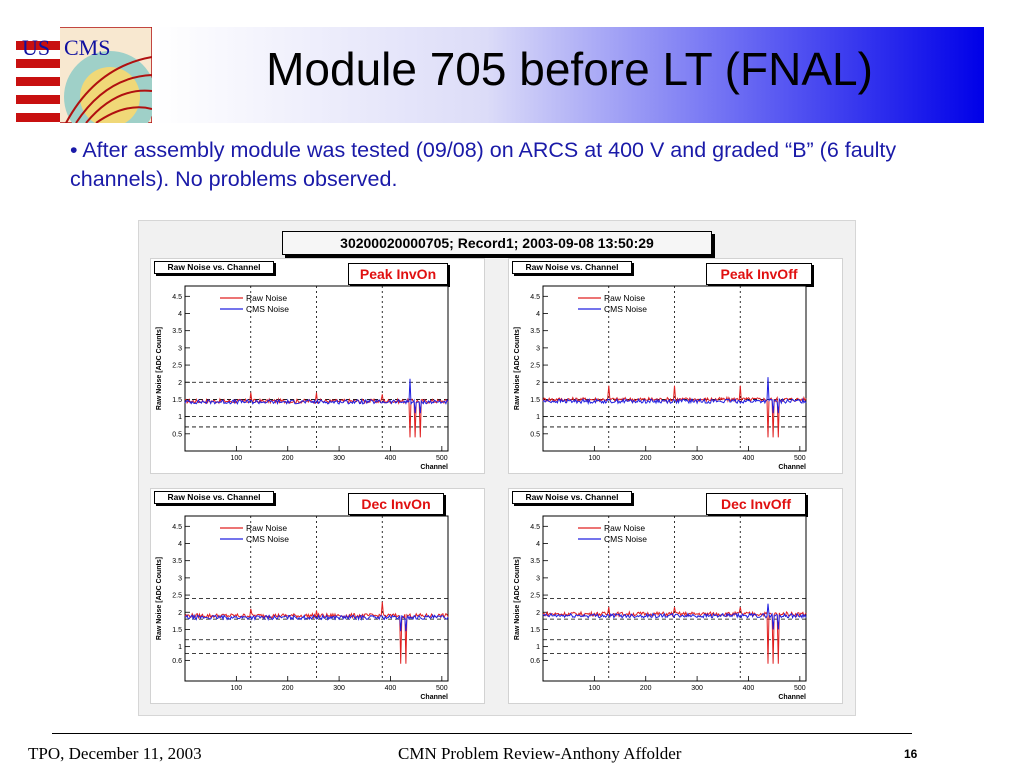 The height and width of the screenshot is (768, 1024). What do you see at coordinates (569, 69) in the screenshot?
I see `slide-title: Module 705 before LT (FNAL)` at bounding box center [569, 69].